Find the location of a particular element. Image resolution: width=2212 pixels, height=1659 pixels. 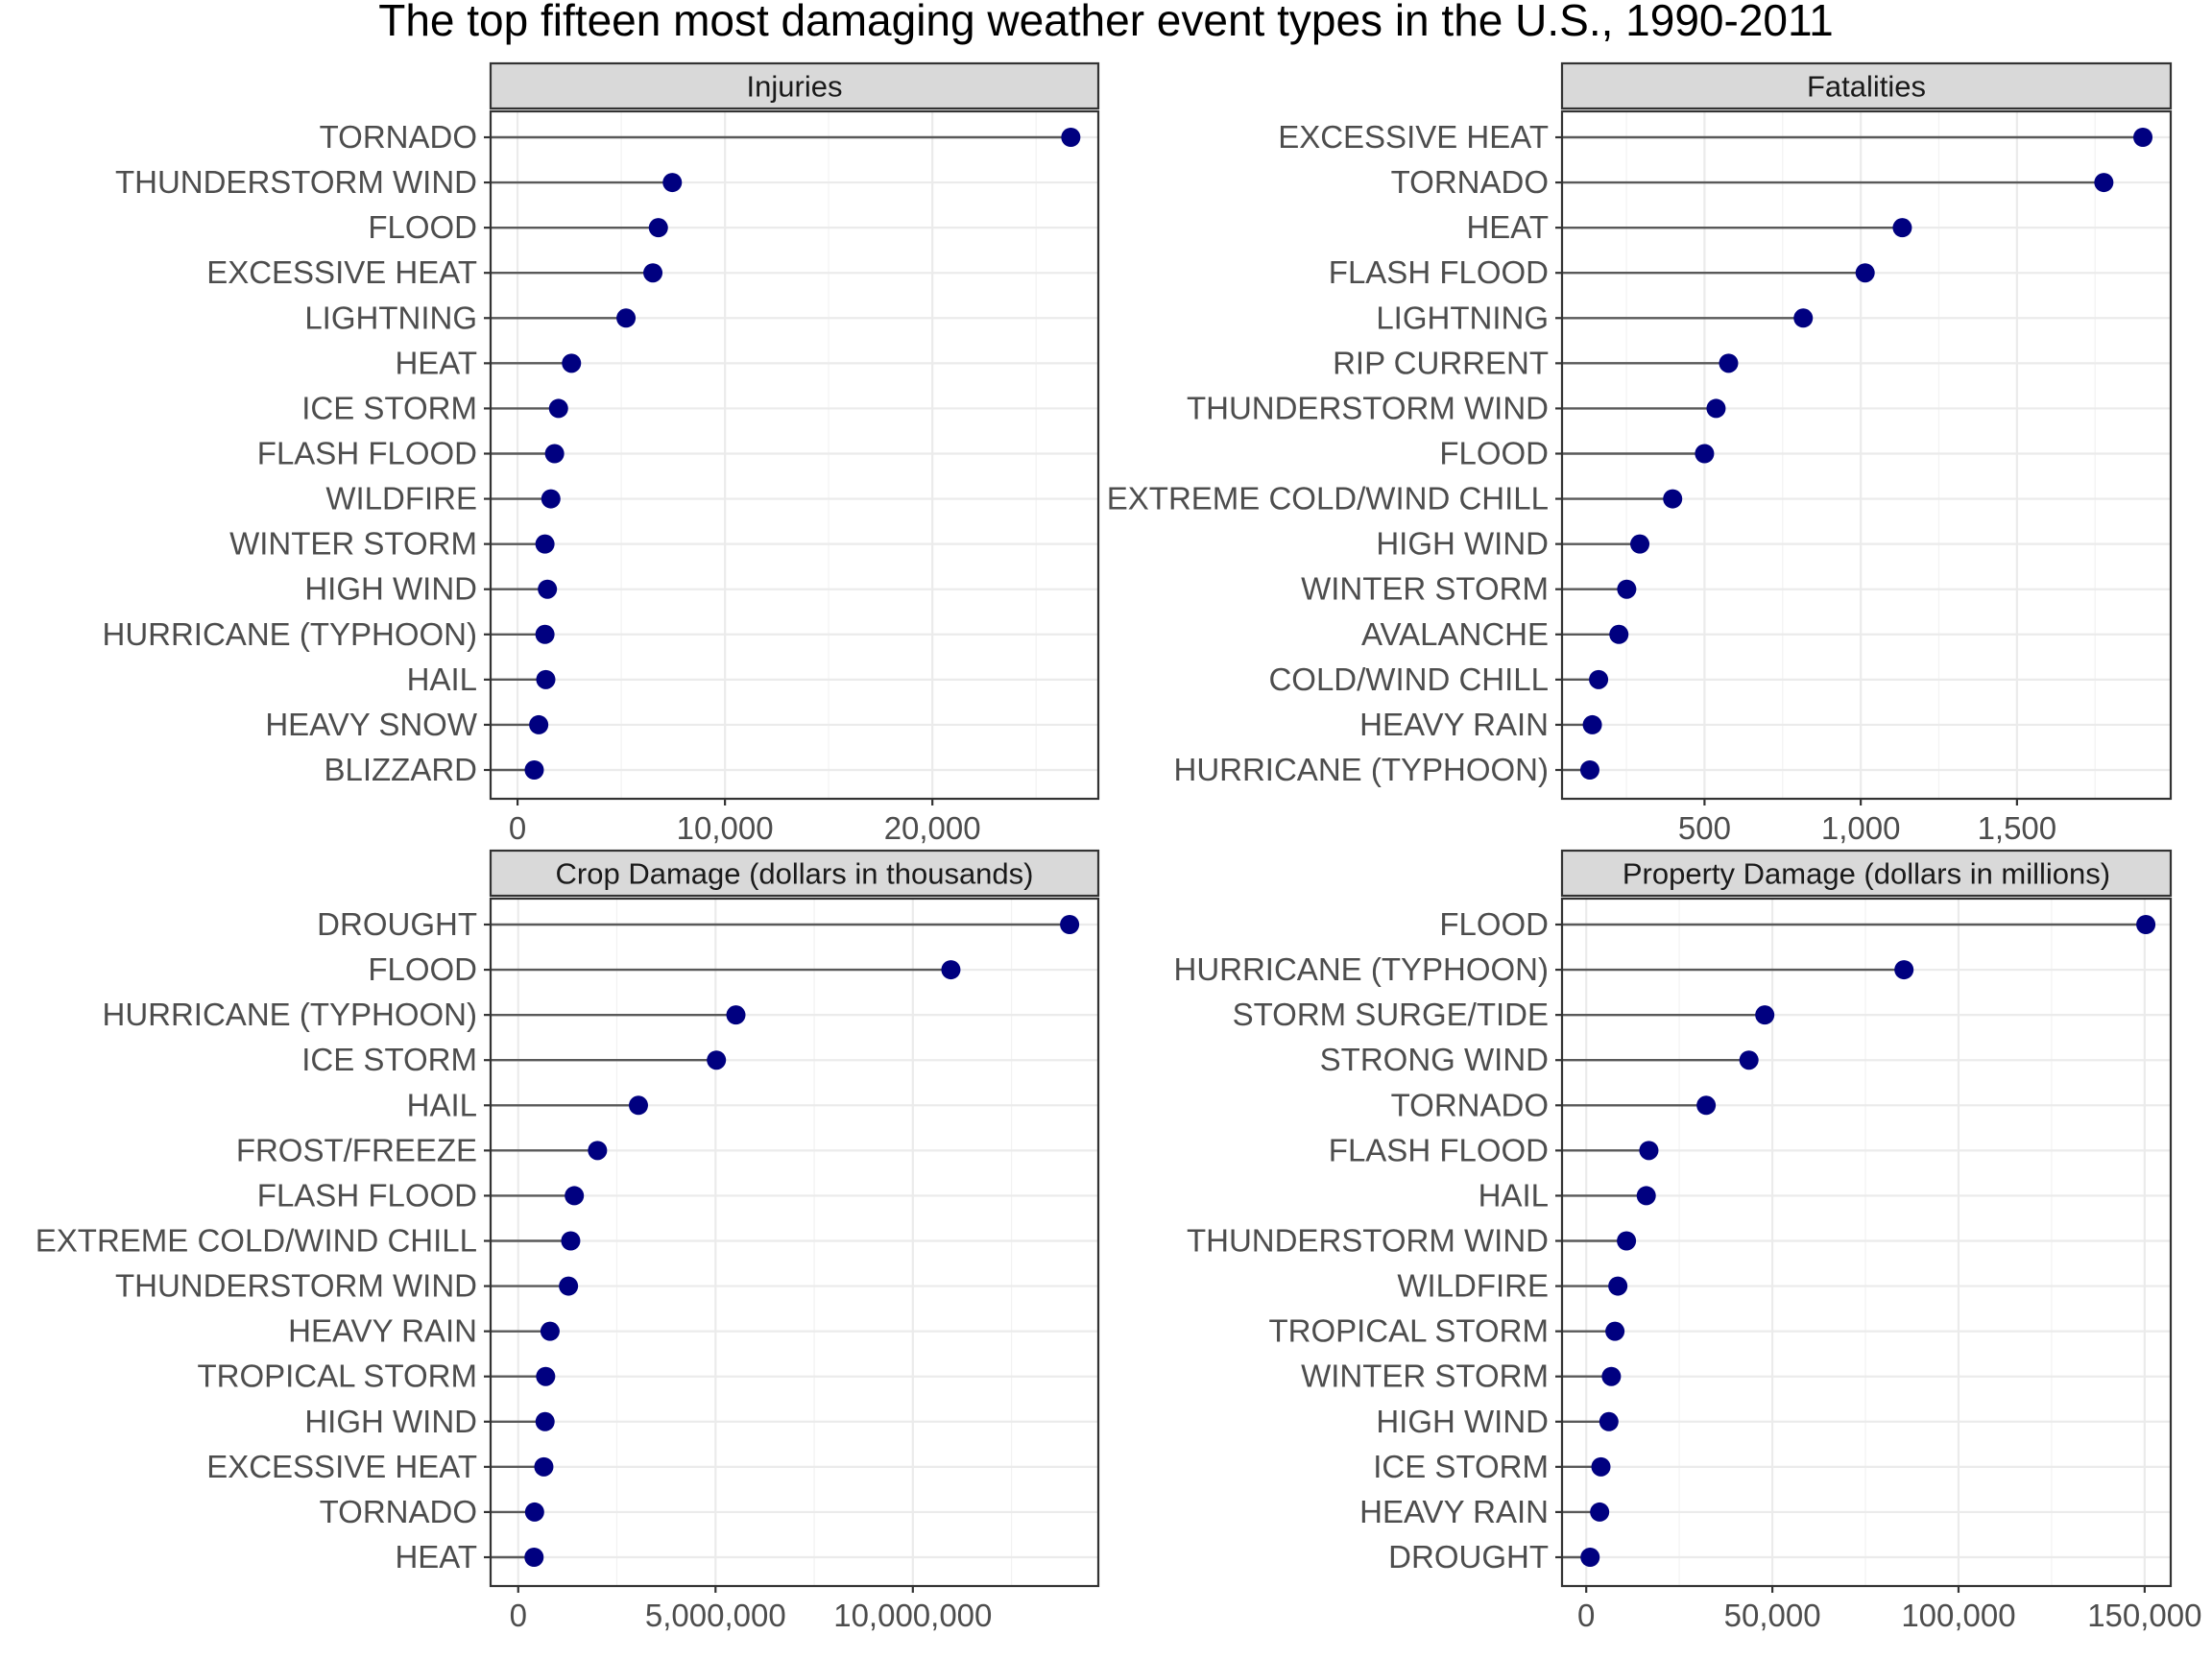

y-tick-label: COLD/WIND CHILL is located at coordinates (1408, 679).